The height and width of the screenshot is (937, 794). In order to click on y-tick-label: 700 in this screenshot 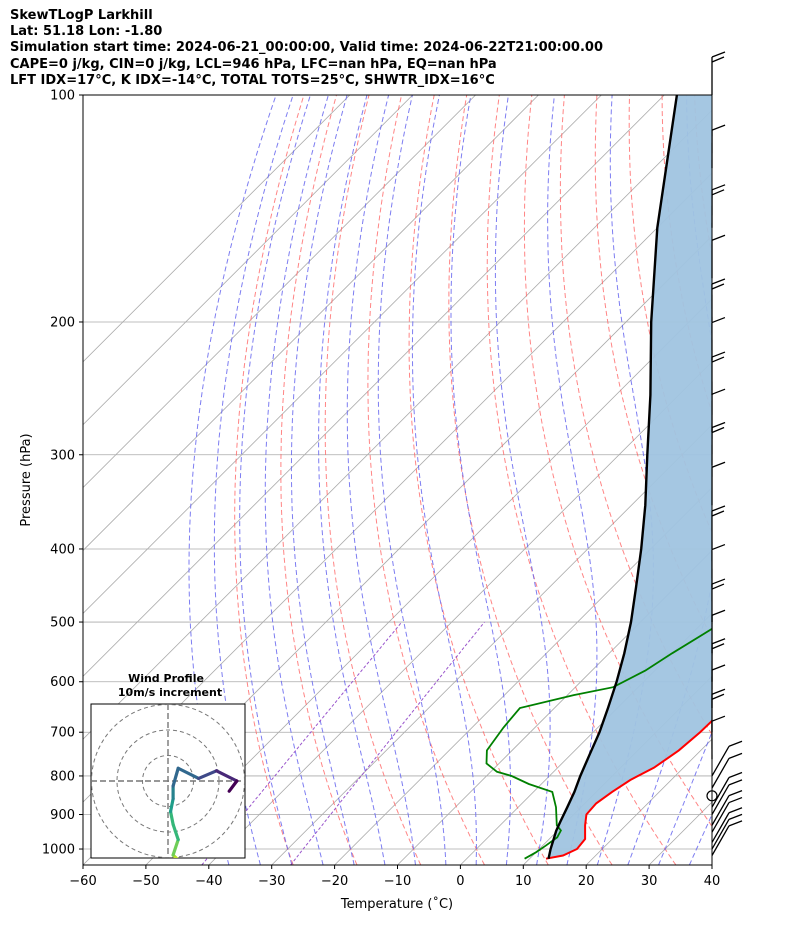, I will do `click(62, 733)`.